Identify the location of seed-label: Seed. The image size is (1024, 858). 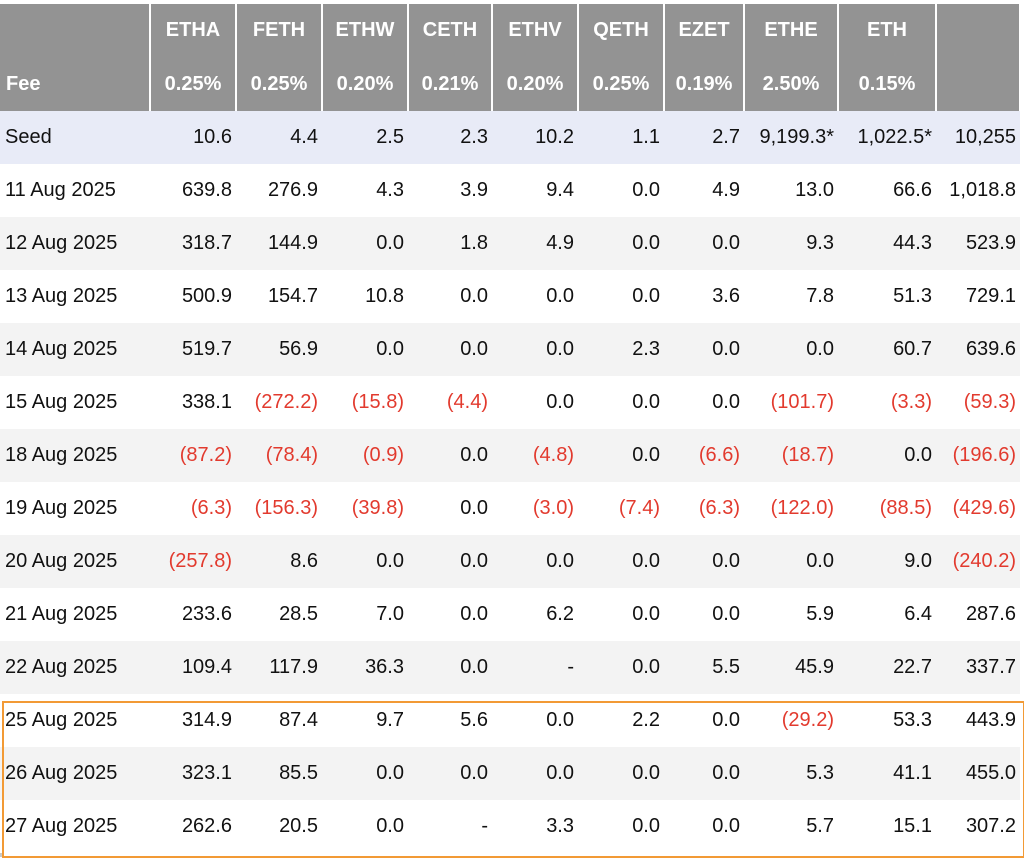
(75, 137).